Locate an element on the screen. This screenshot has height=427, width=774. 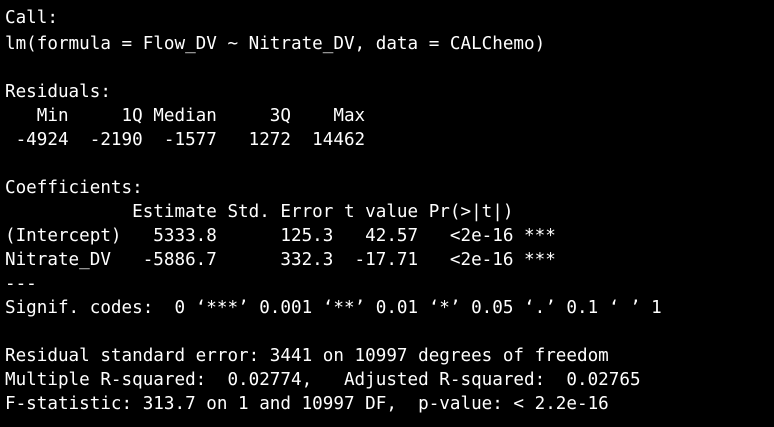
residuals-header: Residuals: is located at coordinates (58, 92).